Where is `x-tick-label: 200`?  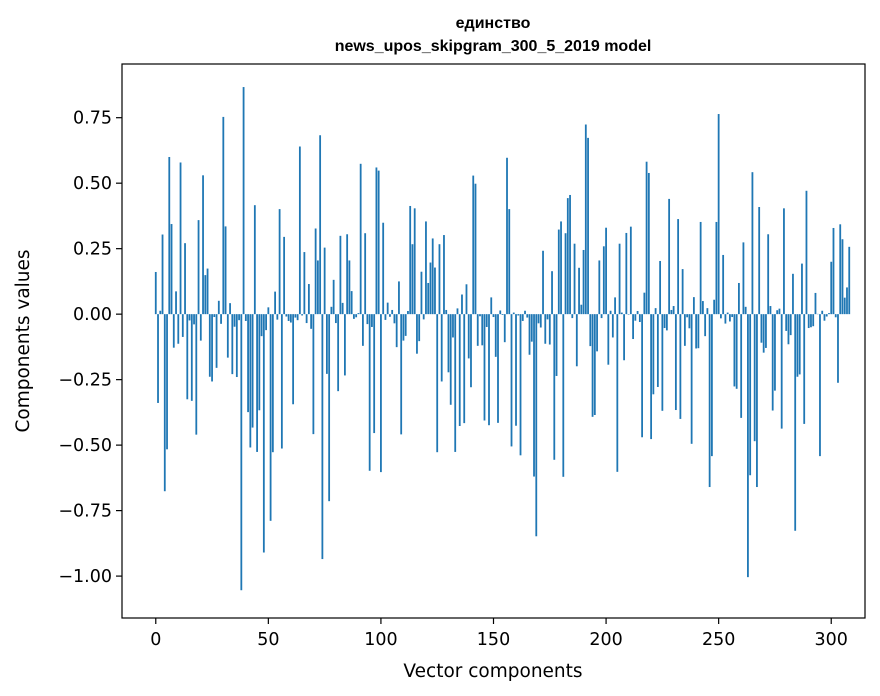
x-tick-label: 200 is located at coordinates (605, 640).